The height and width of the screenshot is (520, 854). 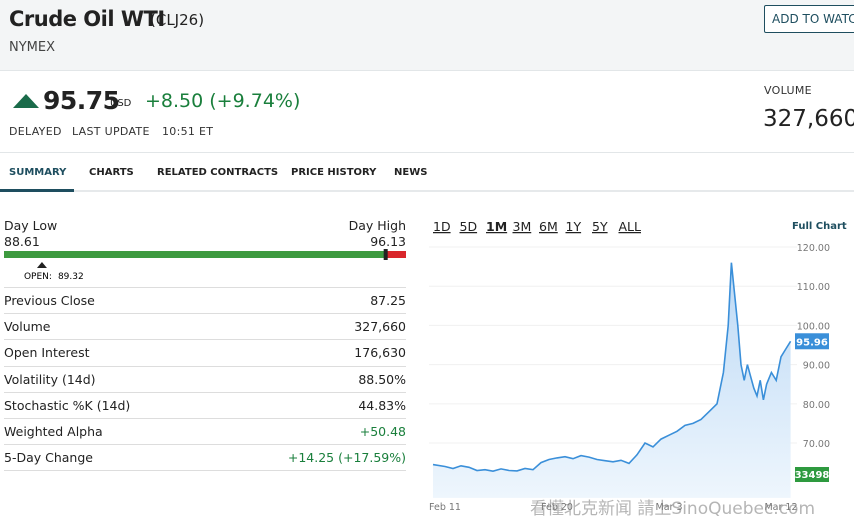 What do you see at coordinates (205, 300) in the screenshot?
I see `stat-row: Previous Close 87.25` at bounding box center [205, 300].